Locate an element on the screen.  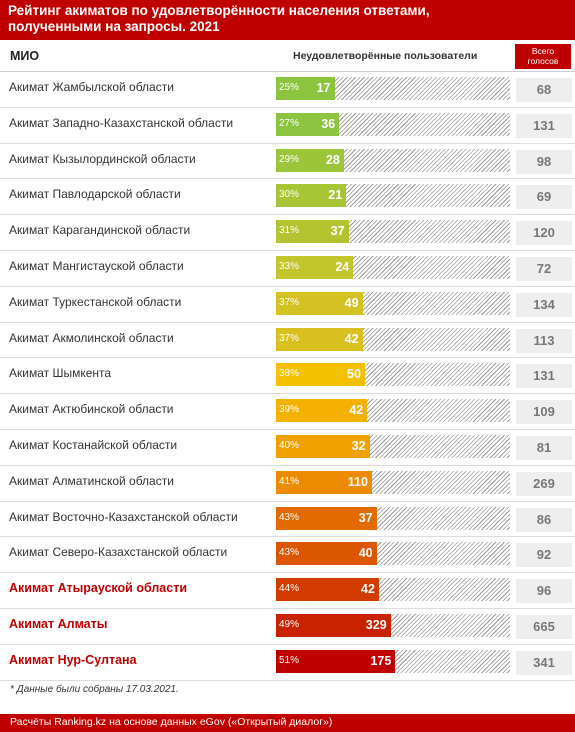
bar: 44% 42 is located at coordinates (327, 590).